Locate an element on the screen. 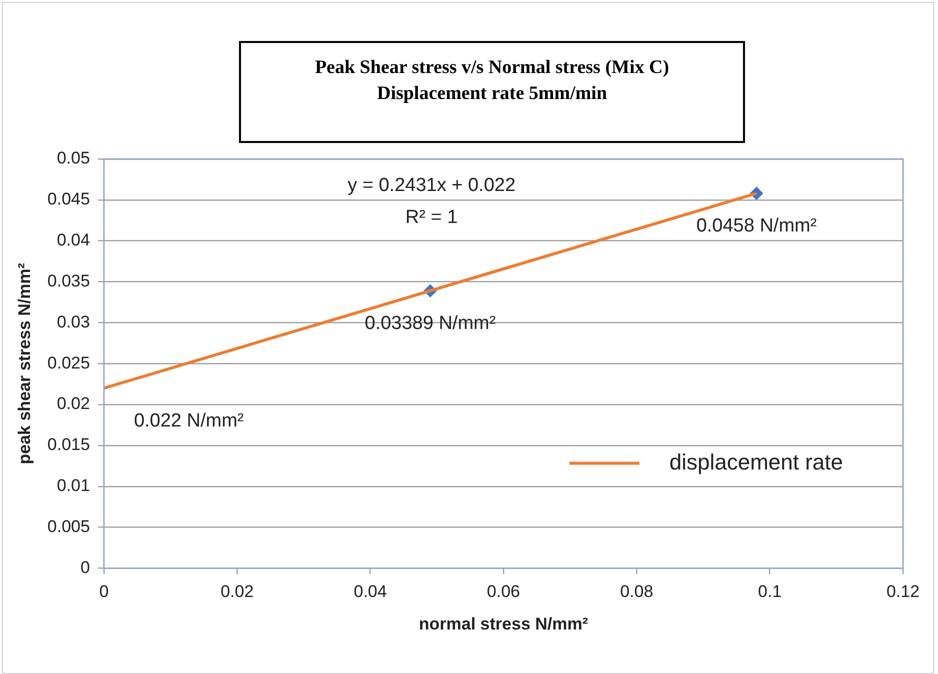  y-tick-label: 0.005 is located at coordinates (68, 526).